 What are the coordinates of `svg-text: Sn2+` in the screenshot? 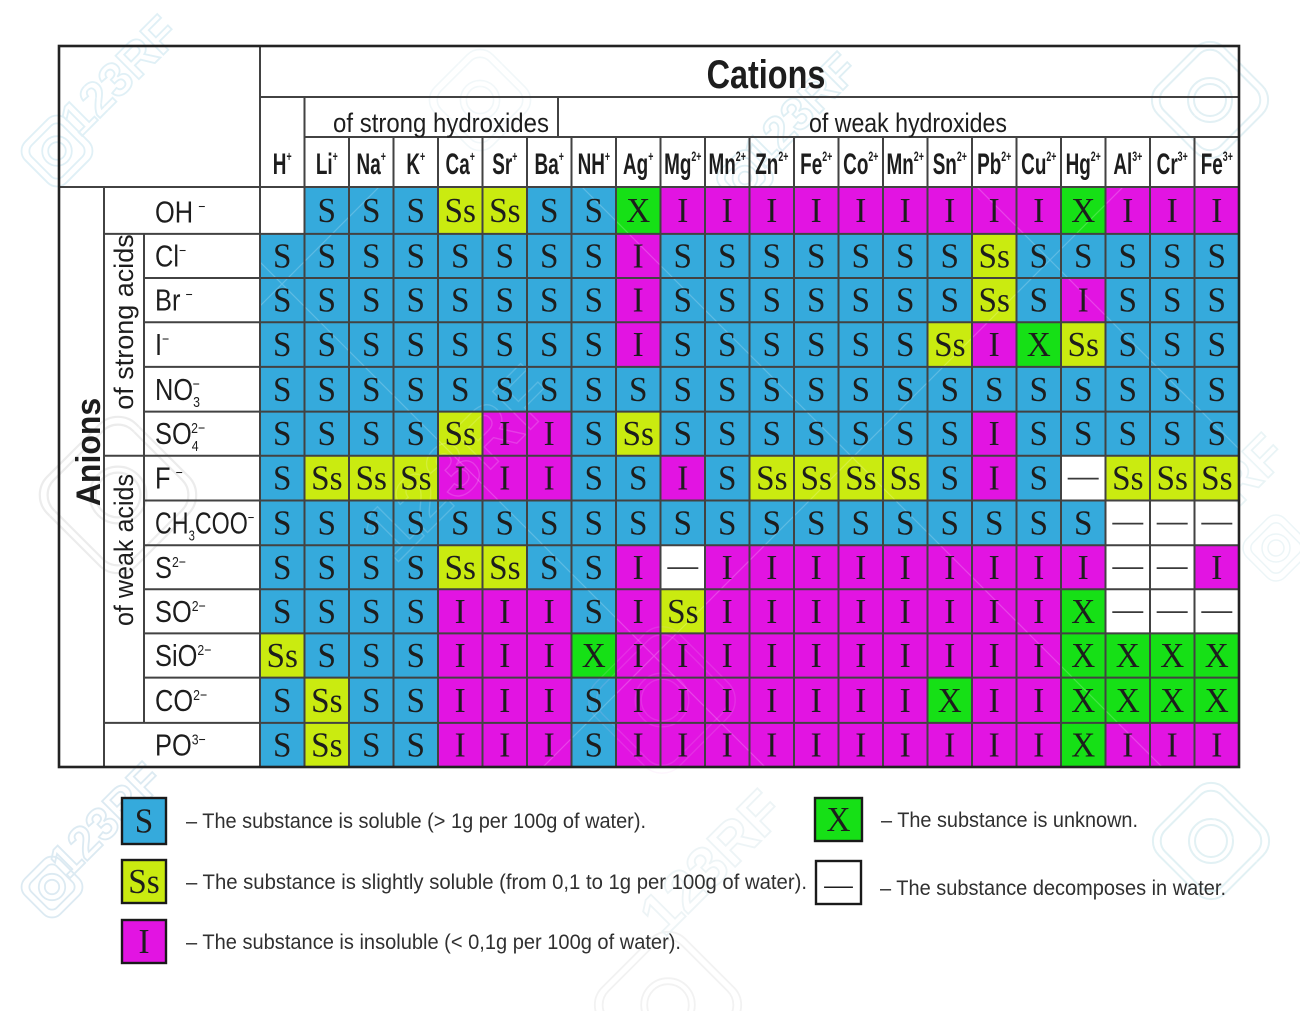 It's located at (950, 165).